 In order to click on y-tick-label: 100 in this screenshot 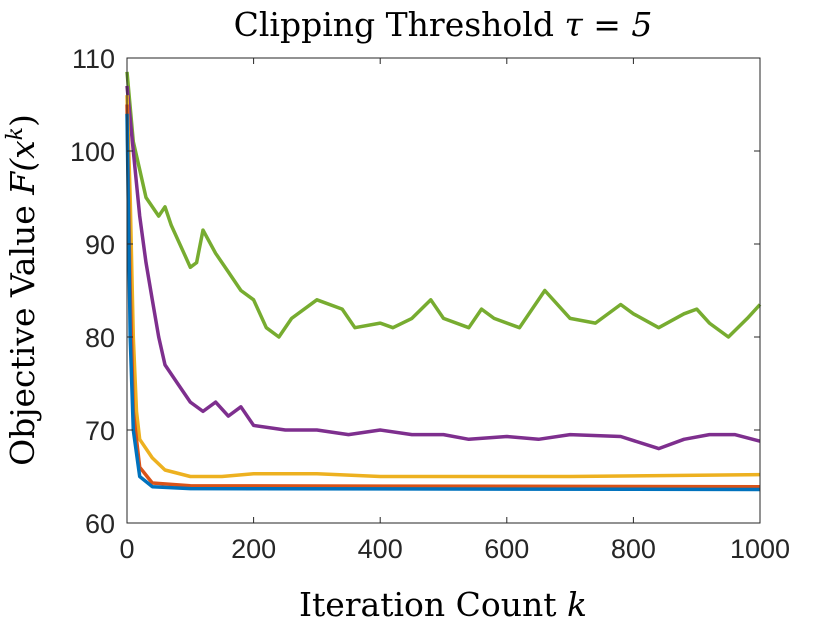, I will do `click(92, 152)`.